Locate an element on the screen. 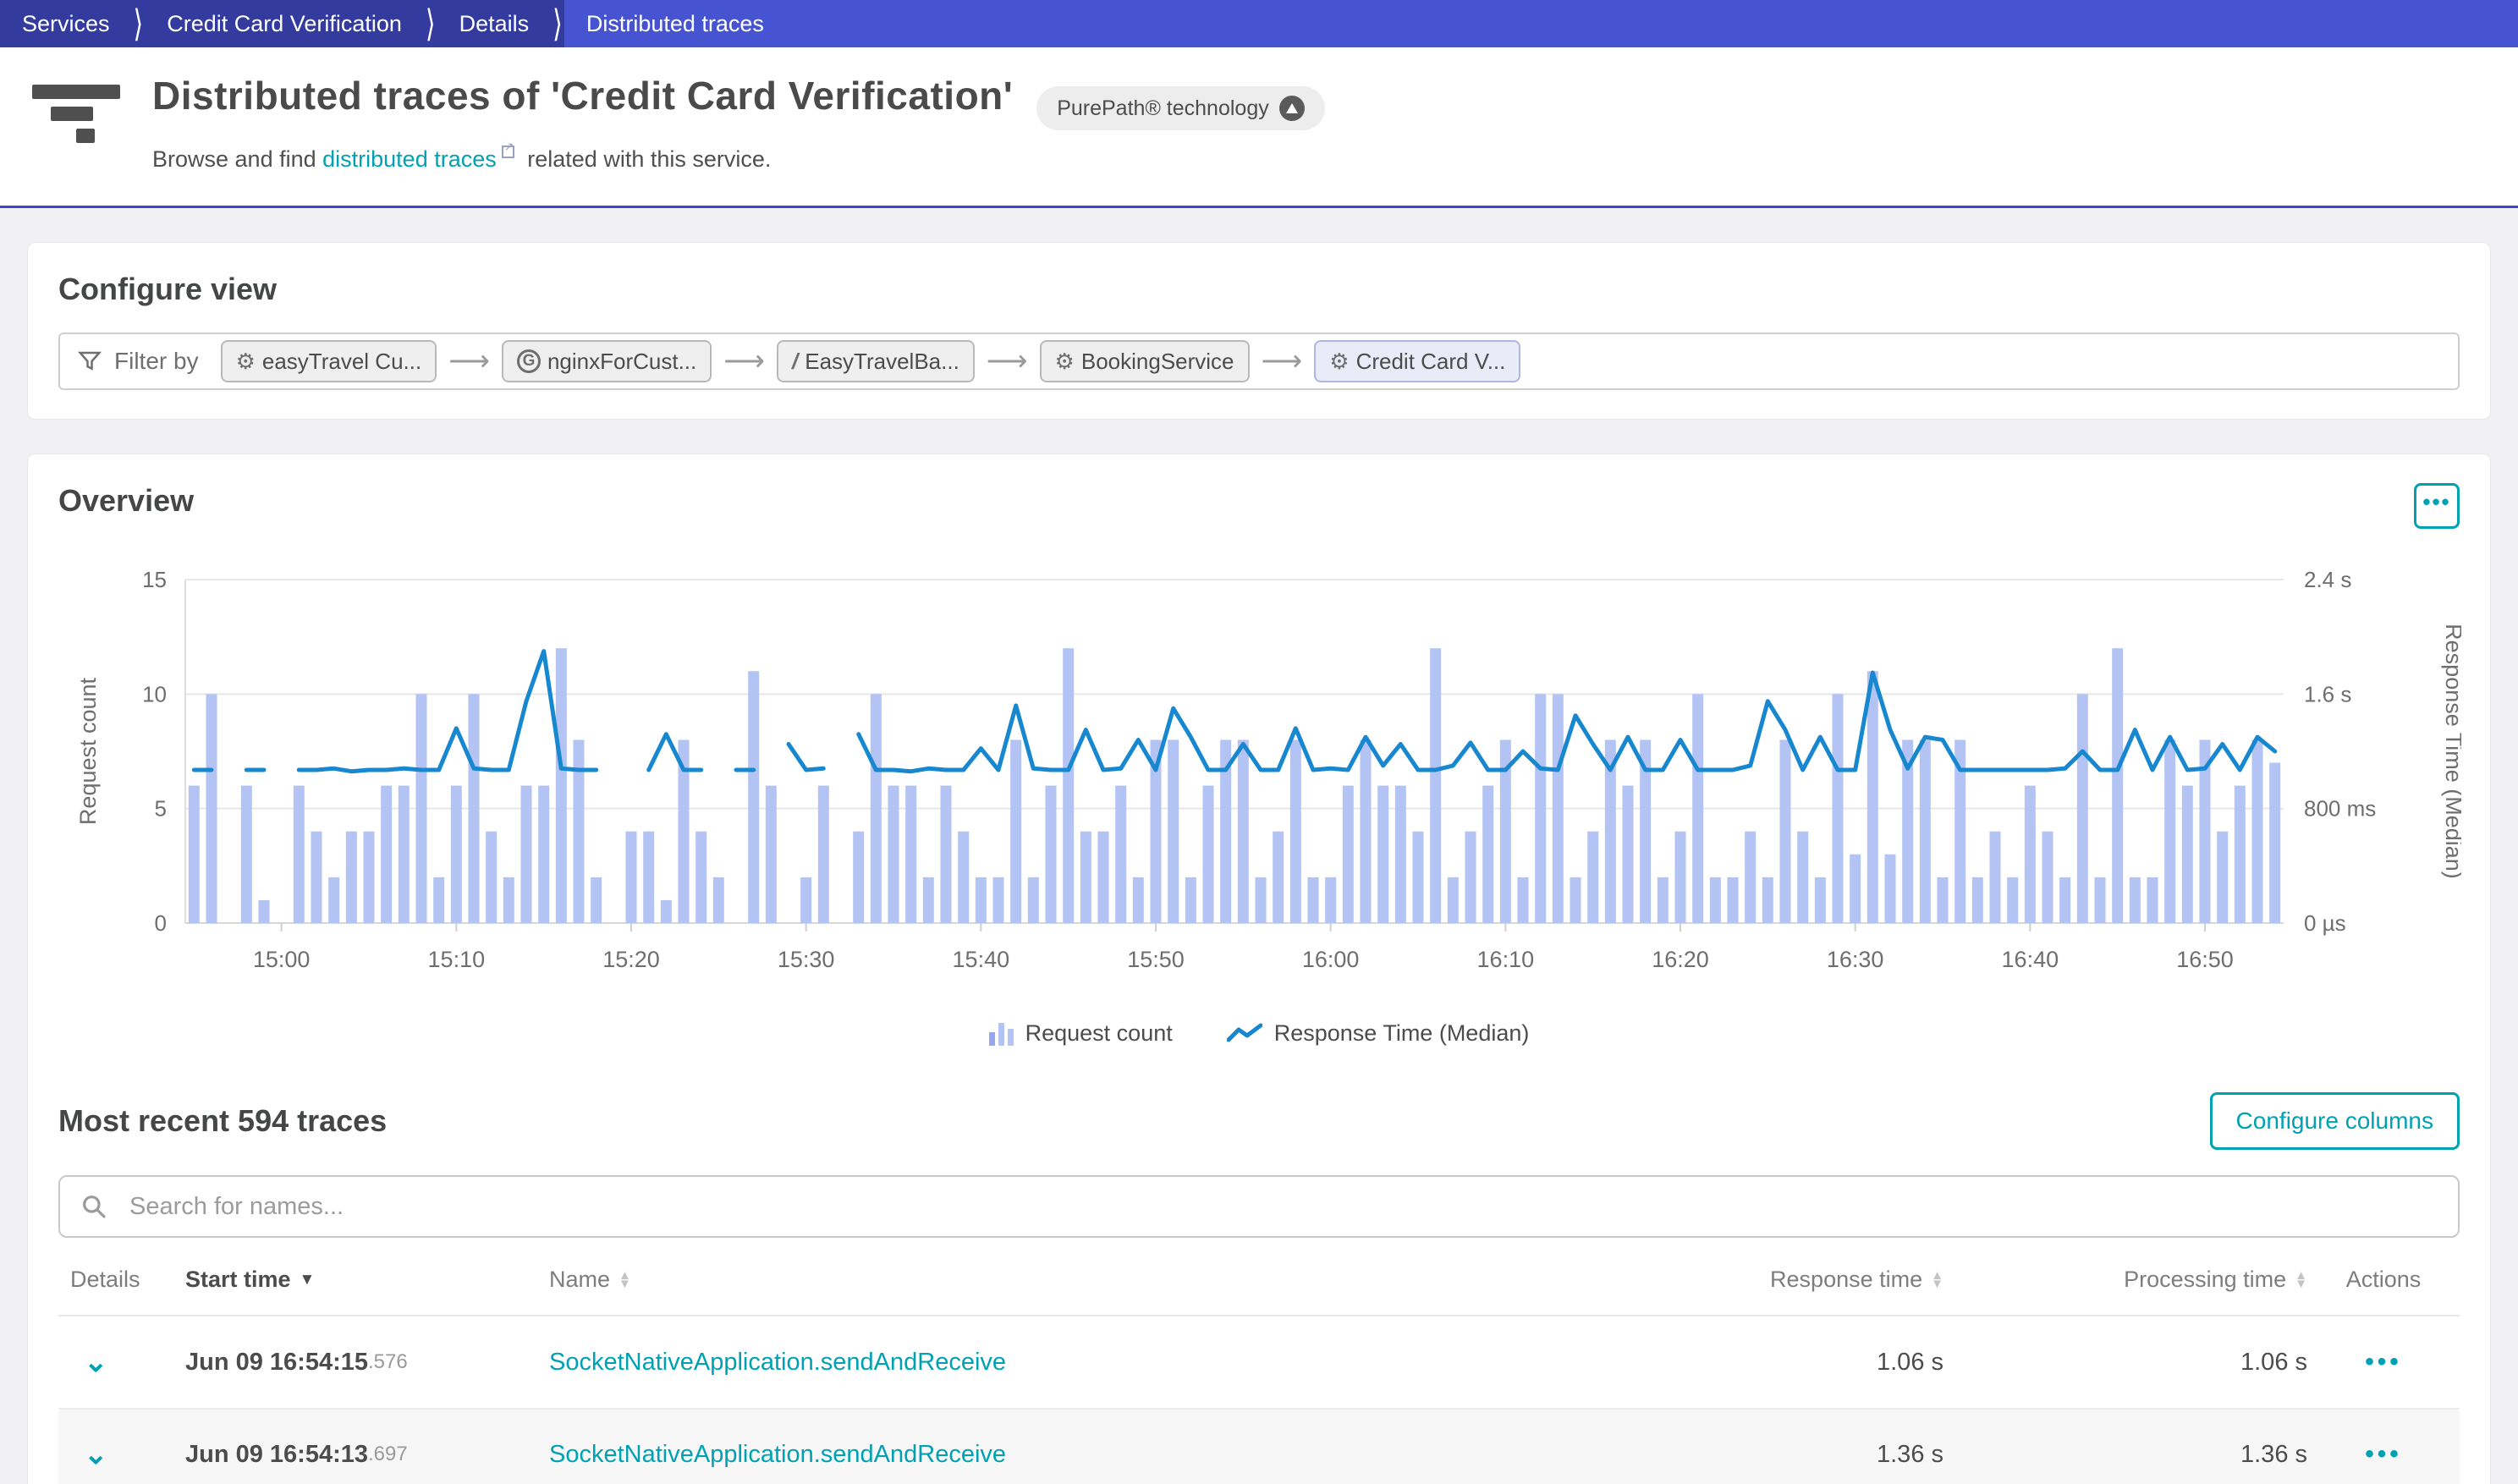 This screenshot has height=1484, width=2518. waterfall-trace-icon is located at coordinates (82, 112).